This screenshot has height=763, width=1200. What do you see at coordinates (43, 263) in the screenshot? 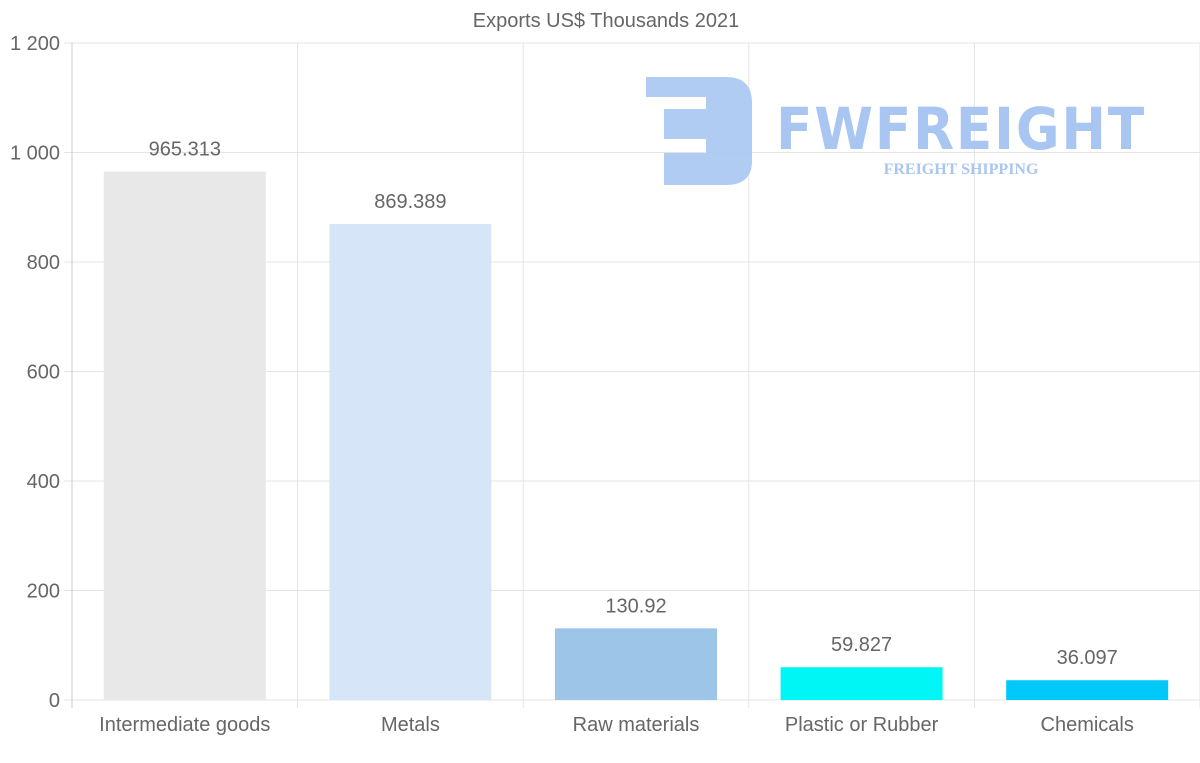
I see `y-tick-label: 800` at bounding box center [43, 263].